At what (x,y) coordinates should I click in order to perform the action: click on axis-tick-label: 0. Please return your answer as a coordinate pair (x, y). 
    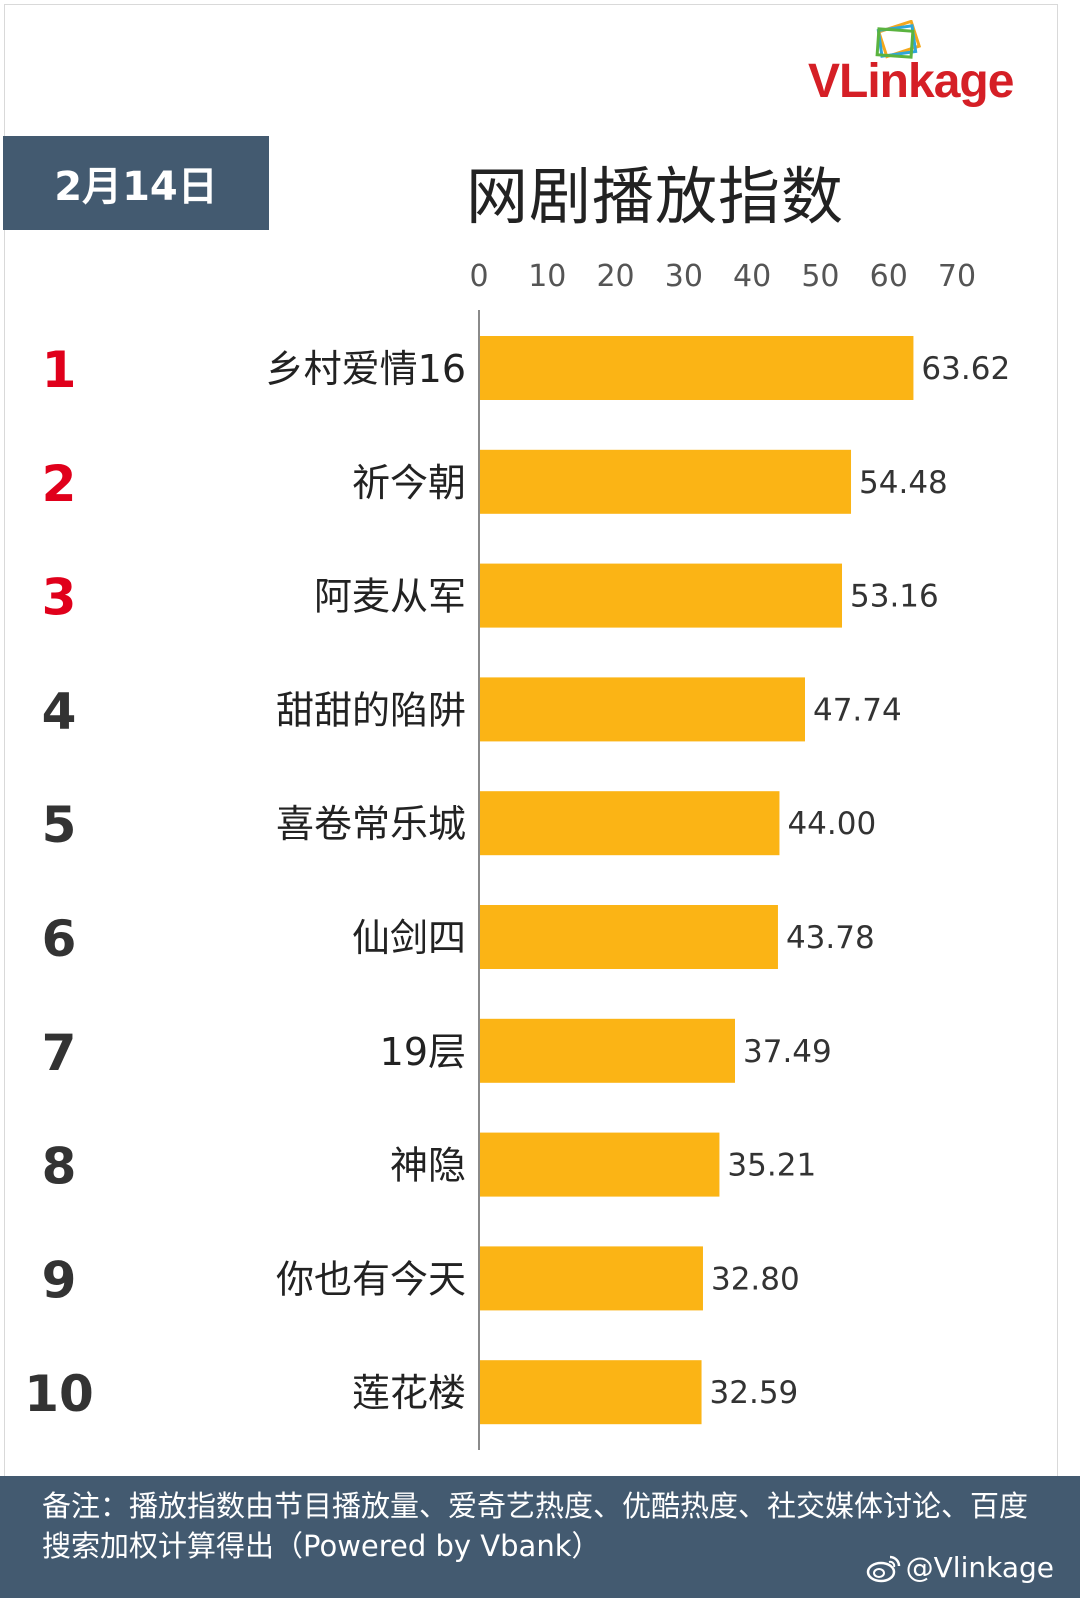
    Looking at the image, I should click on (478, 276).